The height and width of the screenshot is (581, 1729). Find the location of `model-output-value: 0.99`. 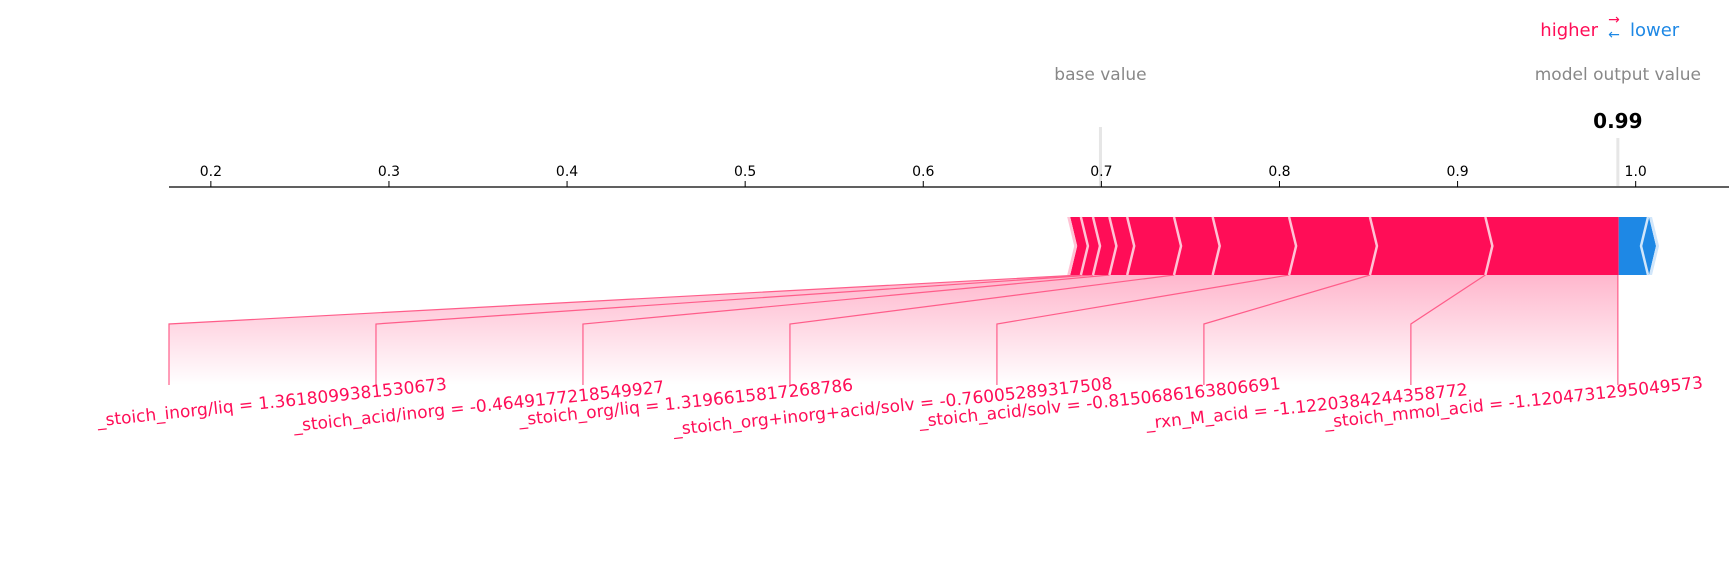

model-output-value: 0.99 is located at coordinates (1617, 121).